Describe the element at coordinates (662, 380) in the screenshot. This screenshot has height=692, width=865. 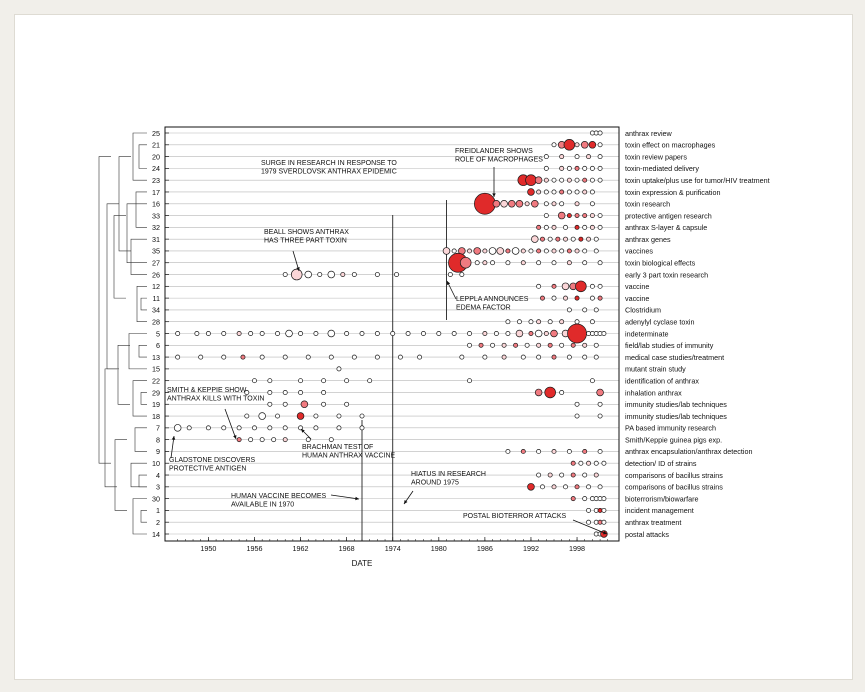
I see `row-category-label: identification of anthrax` at that location.